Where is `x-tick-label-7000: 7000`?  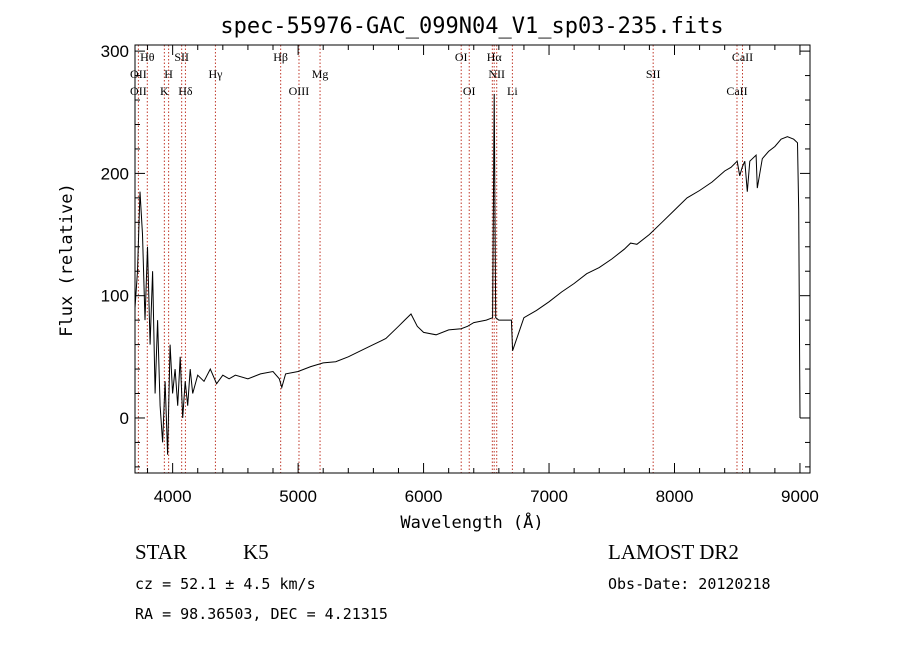
x-tick-label-7000: 7000 is located at coordinates (549, 496).